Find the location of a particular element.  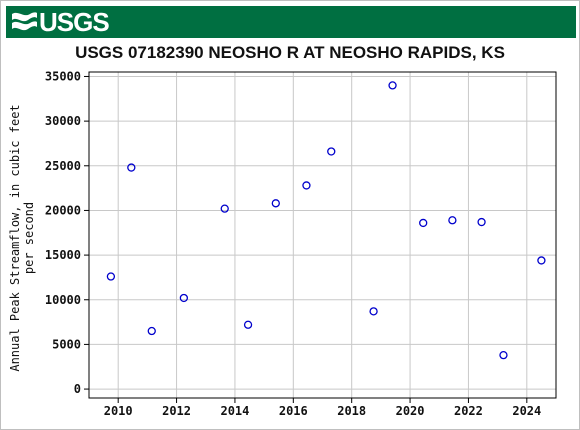

x-tick-label: 2020 is located at coordinates (410, 411).